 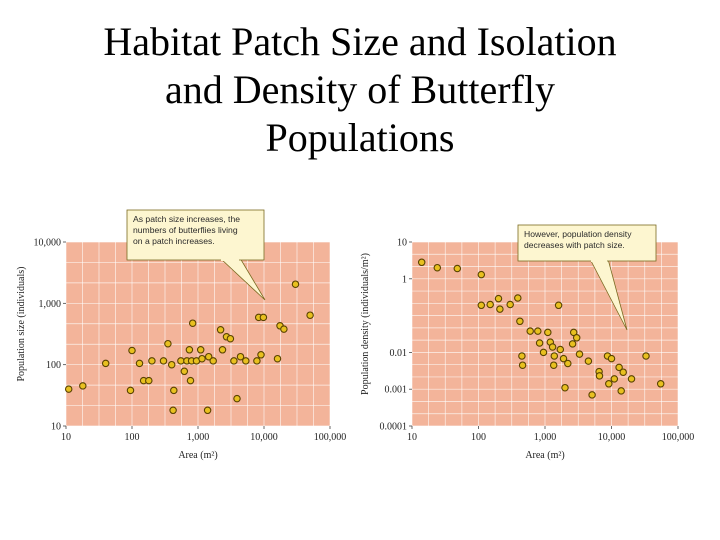 I want to click on data-points, so click(x=541, y=328).